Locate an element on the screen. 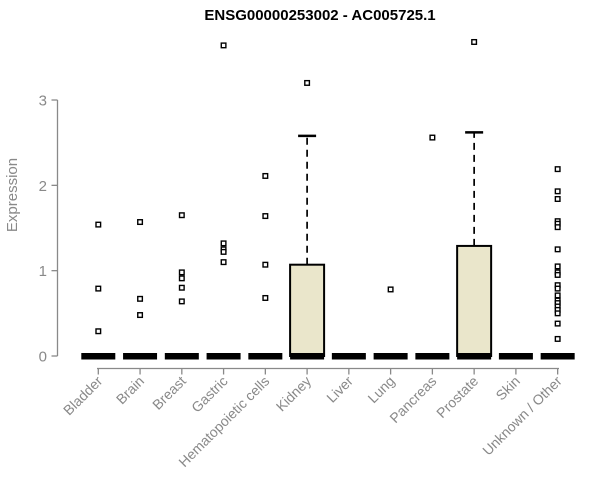 The width and height of the screenshot is (600, 500). y-axis-tick-label: 0 is located at coordinates (43, 357).